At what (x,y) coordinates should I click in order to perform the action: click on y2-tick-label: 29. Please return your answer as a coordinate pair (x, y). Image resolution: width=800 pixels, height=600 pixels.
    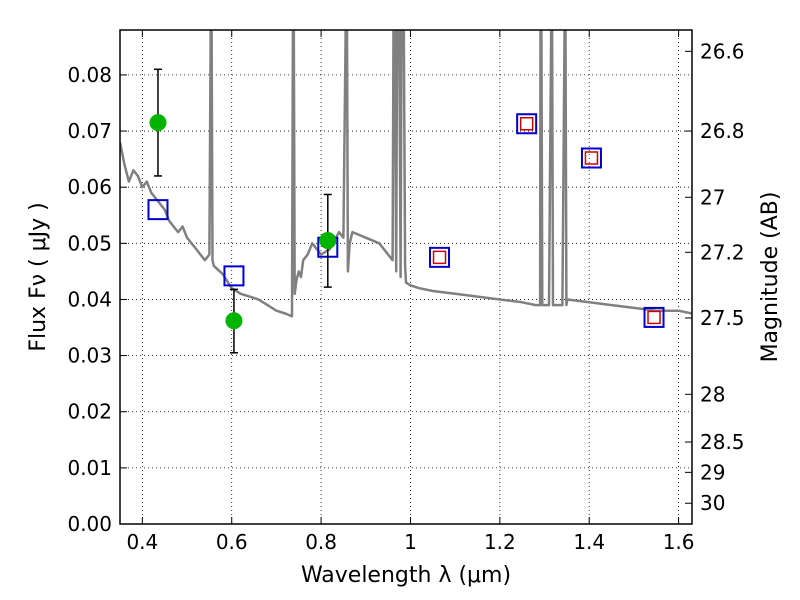
    Looking at the image, I should click on (712, 472).